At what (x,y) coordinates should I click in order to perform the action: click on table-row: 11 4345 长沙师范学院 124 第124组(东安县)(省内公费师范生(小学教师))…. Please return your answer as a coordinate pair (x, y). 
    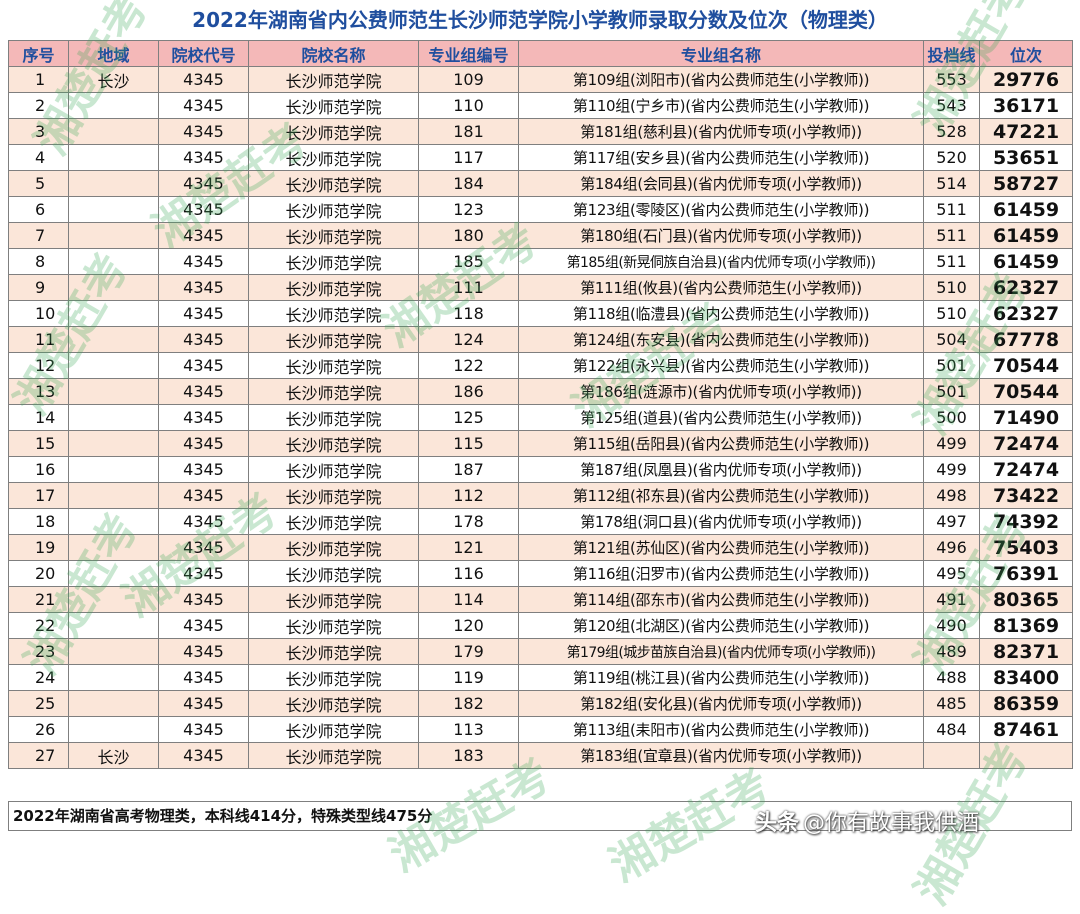
    Looking at the image, I should click on (540, 339).